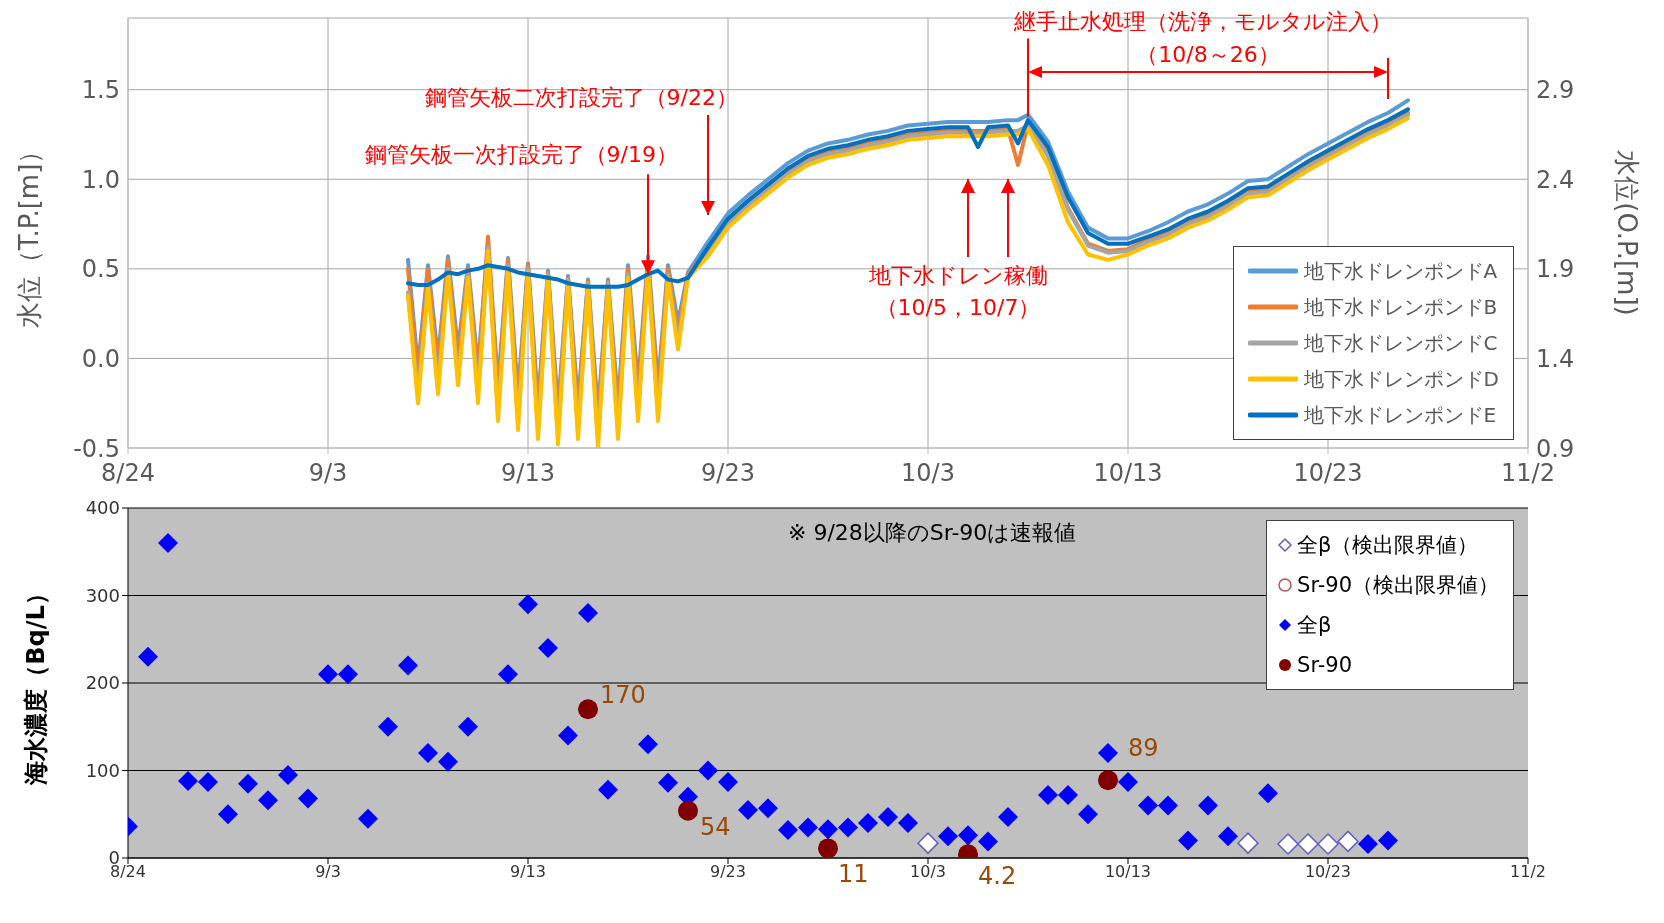 The image size is (1664, 923). What do you see at coordinates (1555, 179) in the screenshot?
I see `y2-tick-label: 2.4` at bounding box center [1555, 179].